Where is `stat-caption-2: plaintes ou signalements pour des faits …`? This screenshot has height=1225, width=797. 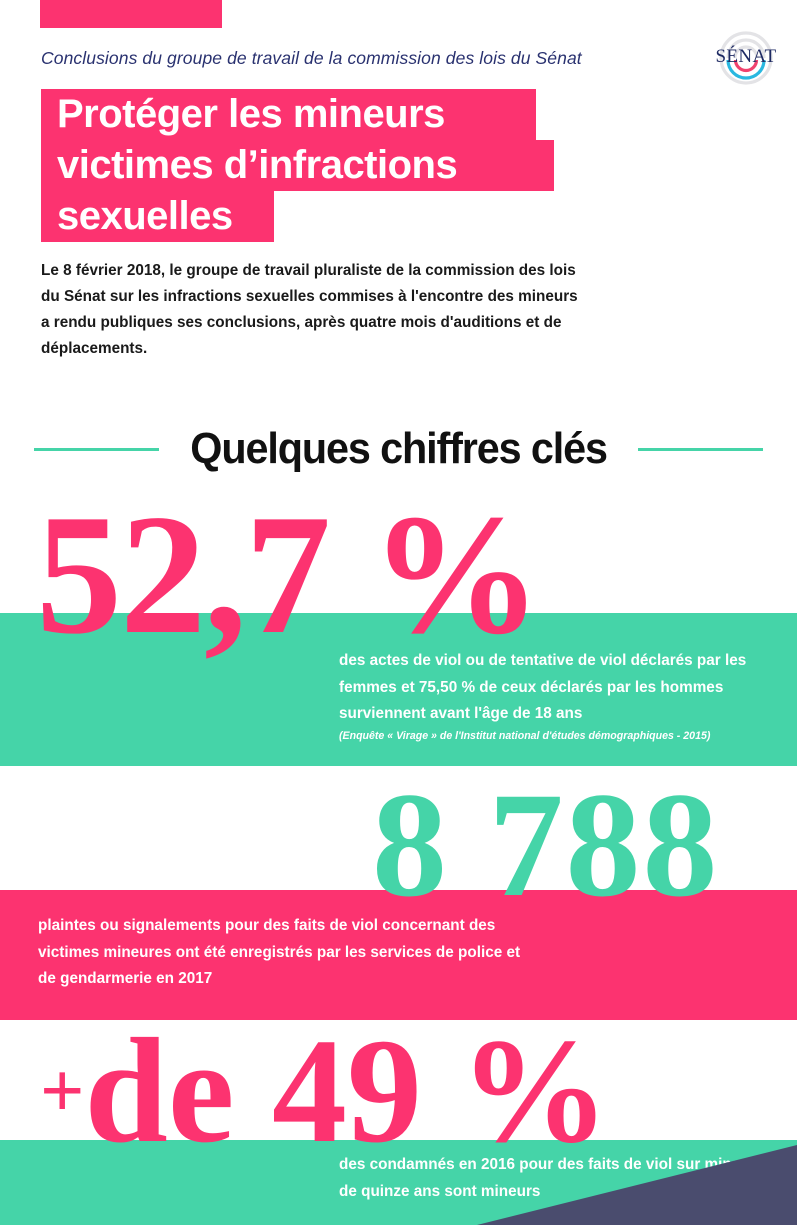 stat-caption-2: plaintes ou signalements pour des faits … is located at coordinates (288, 953).